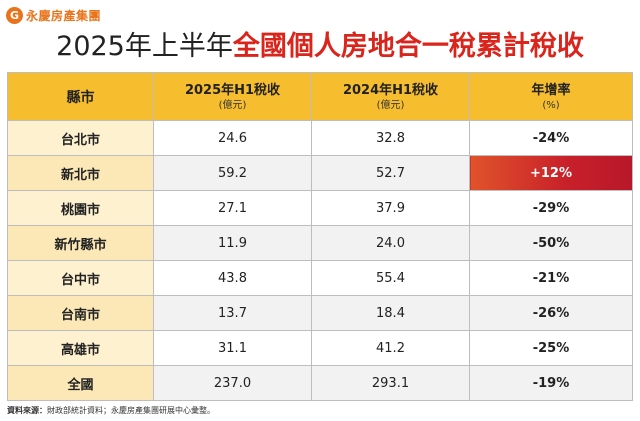  I want to click on source-label: 資料來源：, so click(27, 410).